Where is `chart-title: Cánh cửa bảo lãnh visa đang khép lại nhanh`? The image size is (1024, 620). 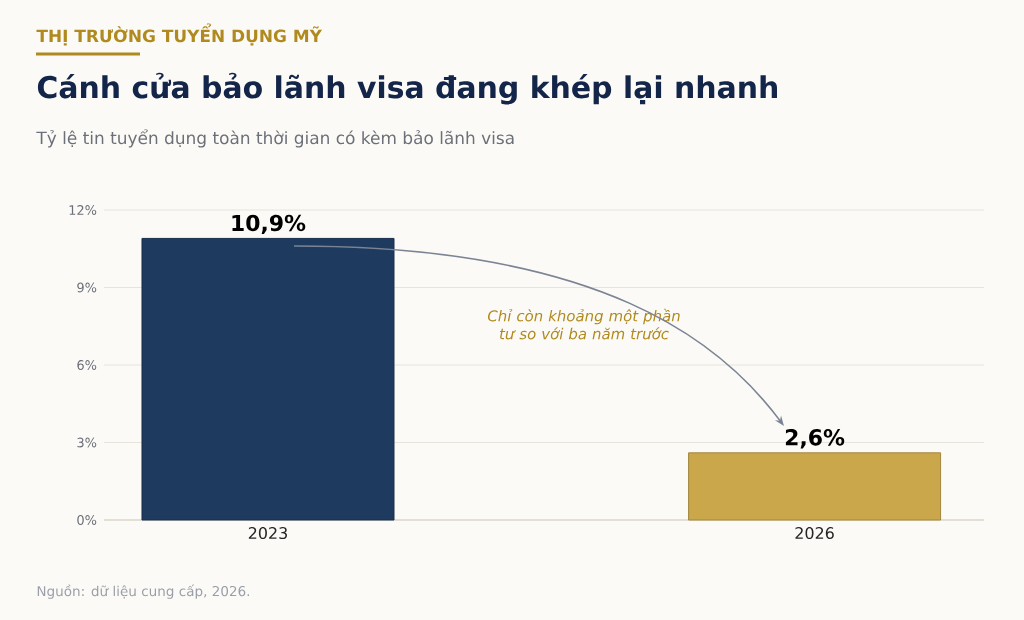
chart-title: Cánh cửa bảo lãnh visa đang khép lại nhanh is located at coordinates (407, 88).